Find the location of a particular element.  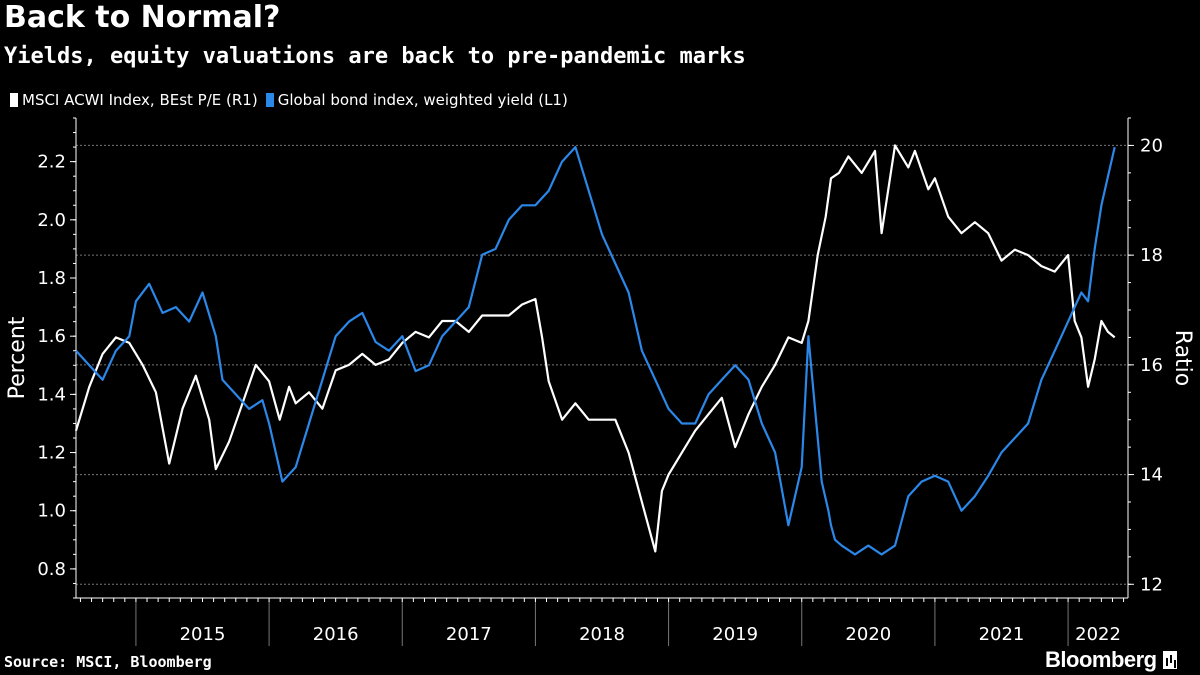

y-right-tick-label-18: 18 is located at coordinates (1151, 255).